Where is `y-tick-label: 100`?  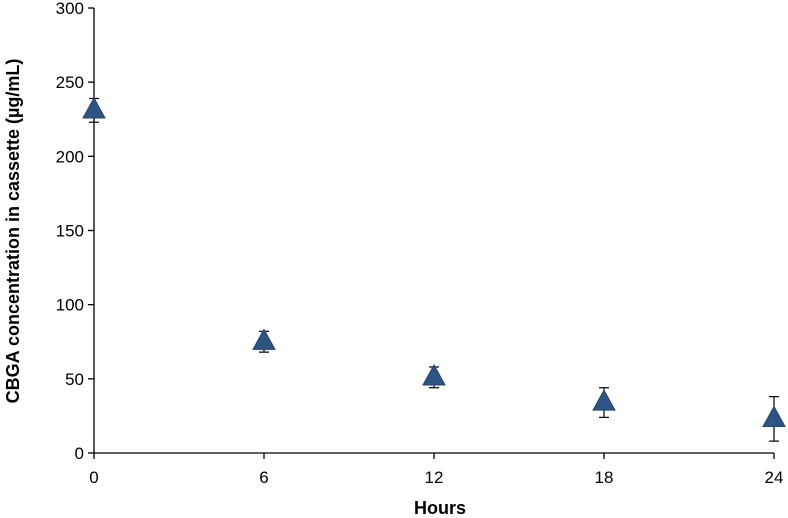 y-tick-label: 100 is located at coordinates (70, 305).